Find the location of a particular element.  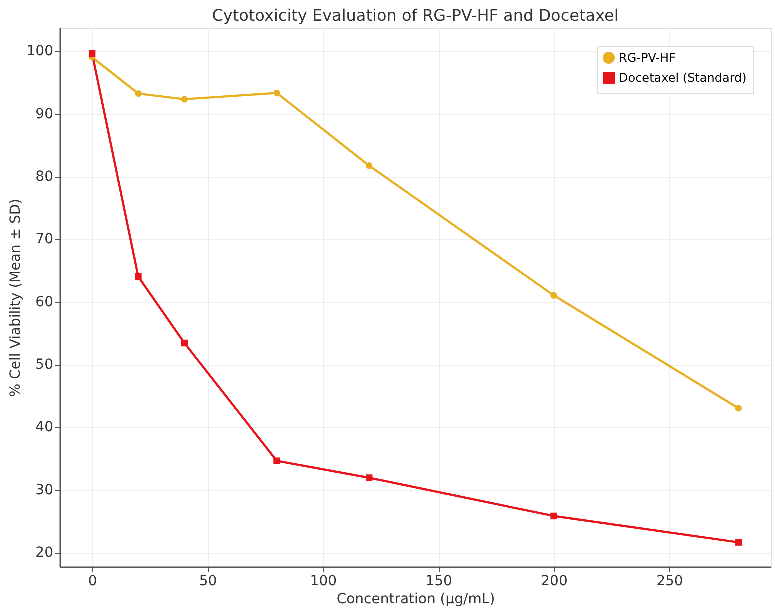

x-tick-label: 50 is located at coordinates (208, 582).